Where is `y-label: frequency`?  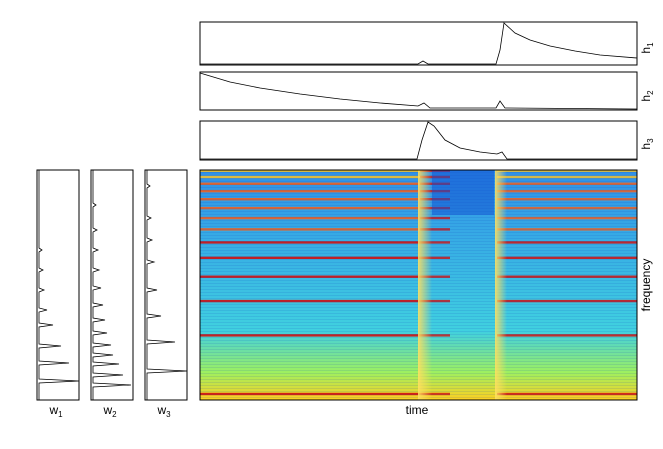
y-label: frequency is located at coordinates (646, 285).